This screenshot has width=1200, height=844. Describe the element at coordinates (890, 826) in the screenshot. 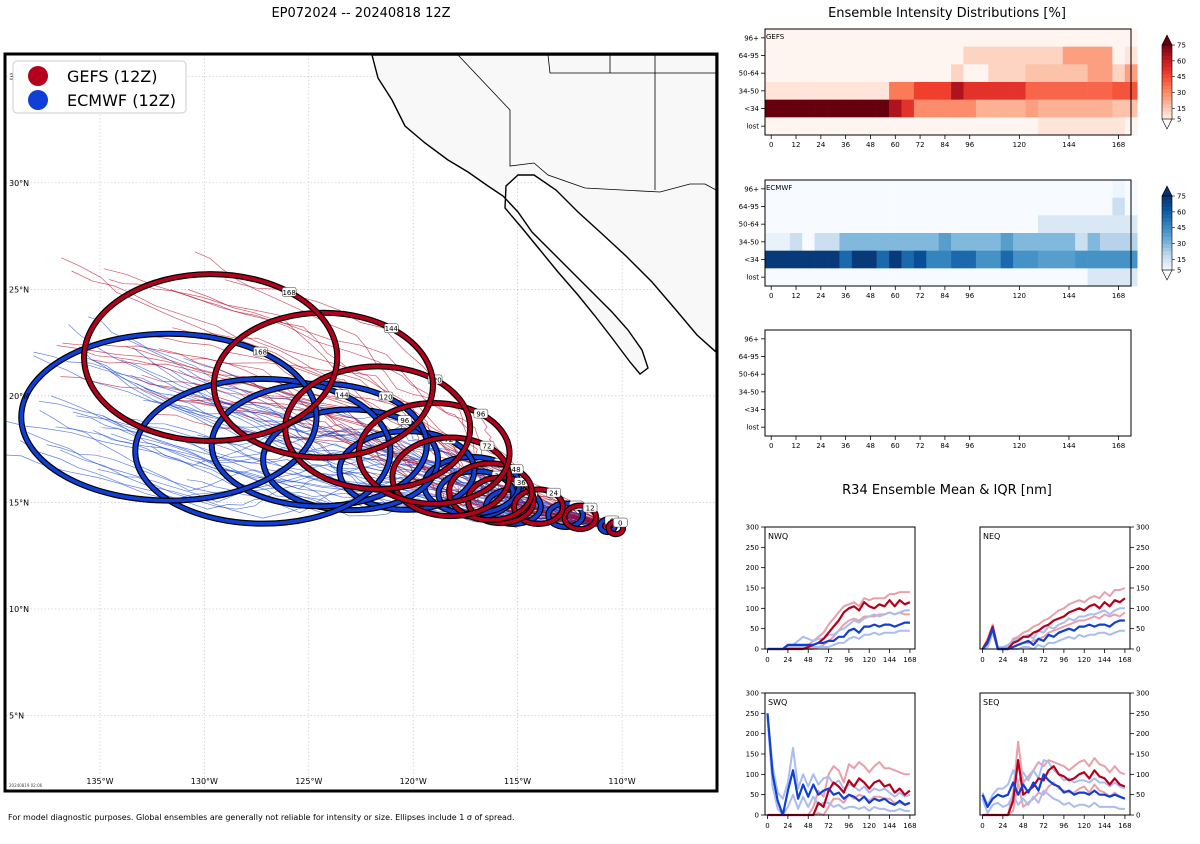

I see `r34-x-label: 144` at that location.